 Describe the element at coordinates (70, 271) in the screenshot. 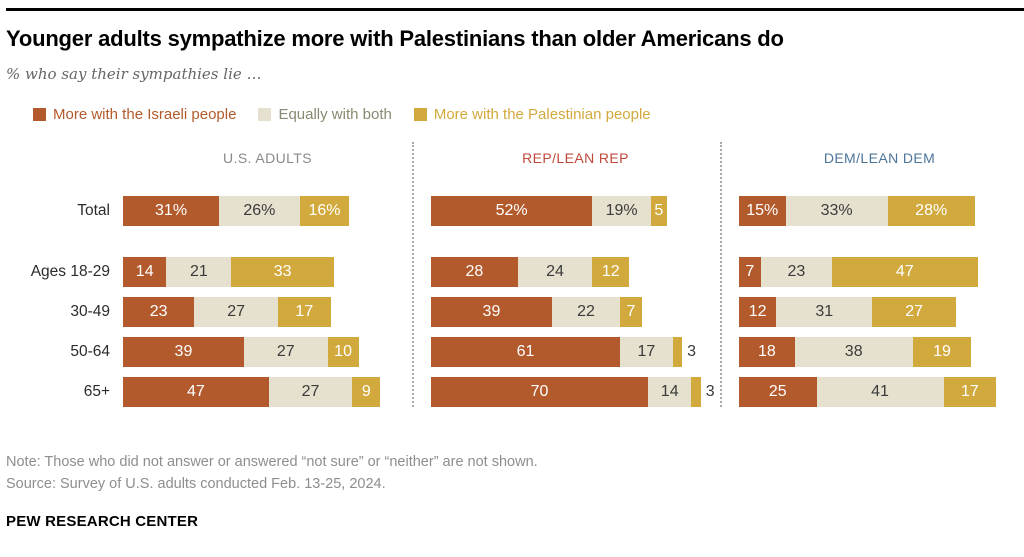

I see `row-label: Ages 18-29` at that location.